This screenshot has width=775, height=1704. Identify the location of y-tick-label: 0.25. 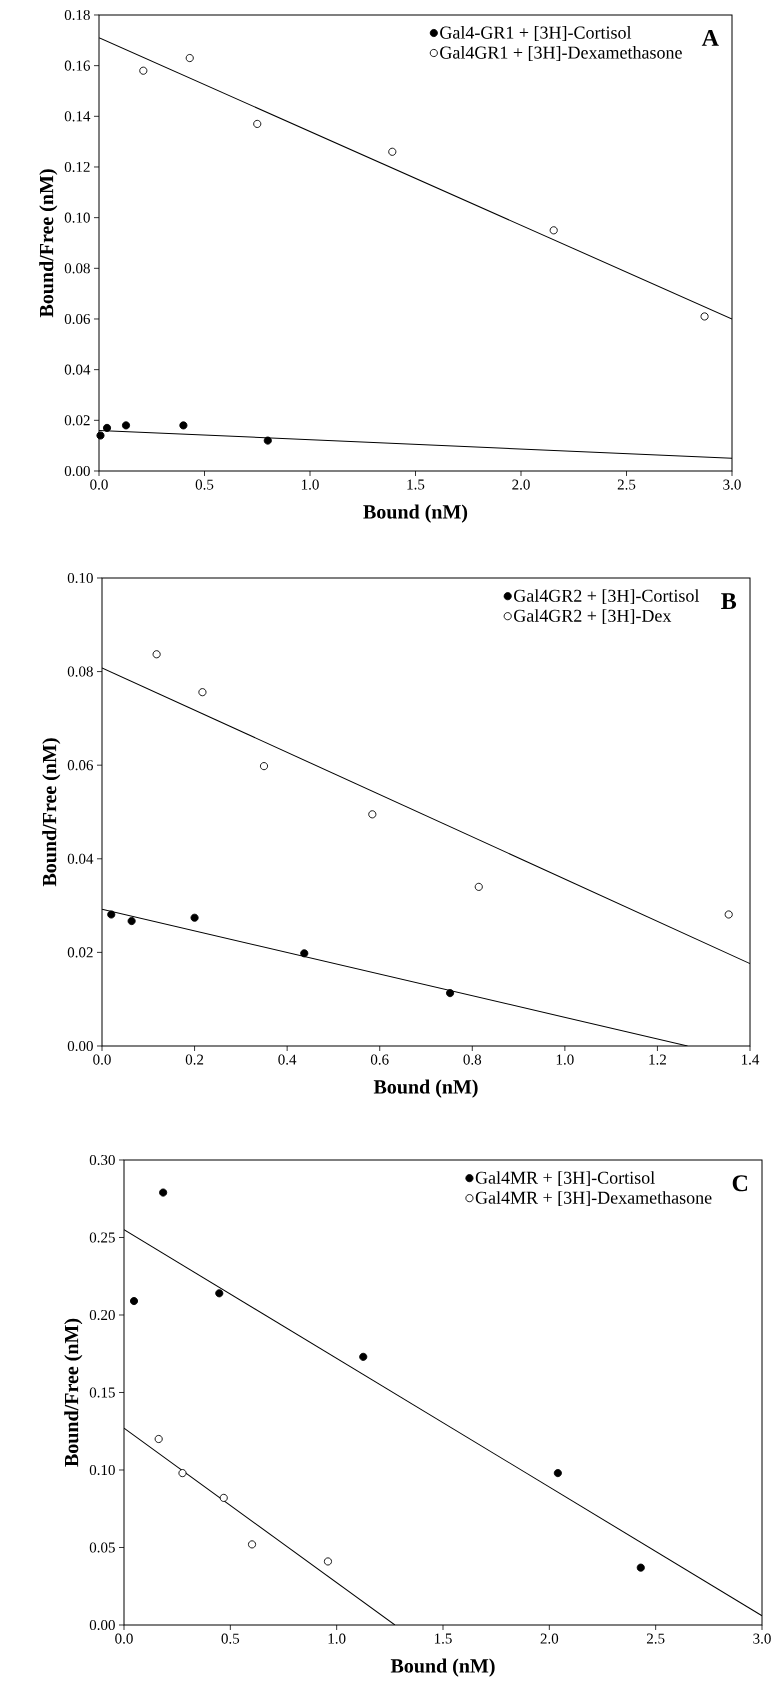
(102, 1237).